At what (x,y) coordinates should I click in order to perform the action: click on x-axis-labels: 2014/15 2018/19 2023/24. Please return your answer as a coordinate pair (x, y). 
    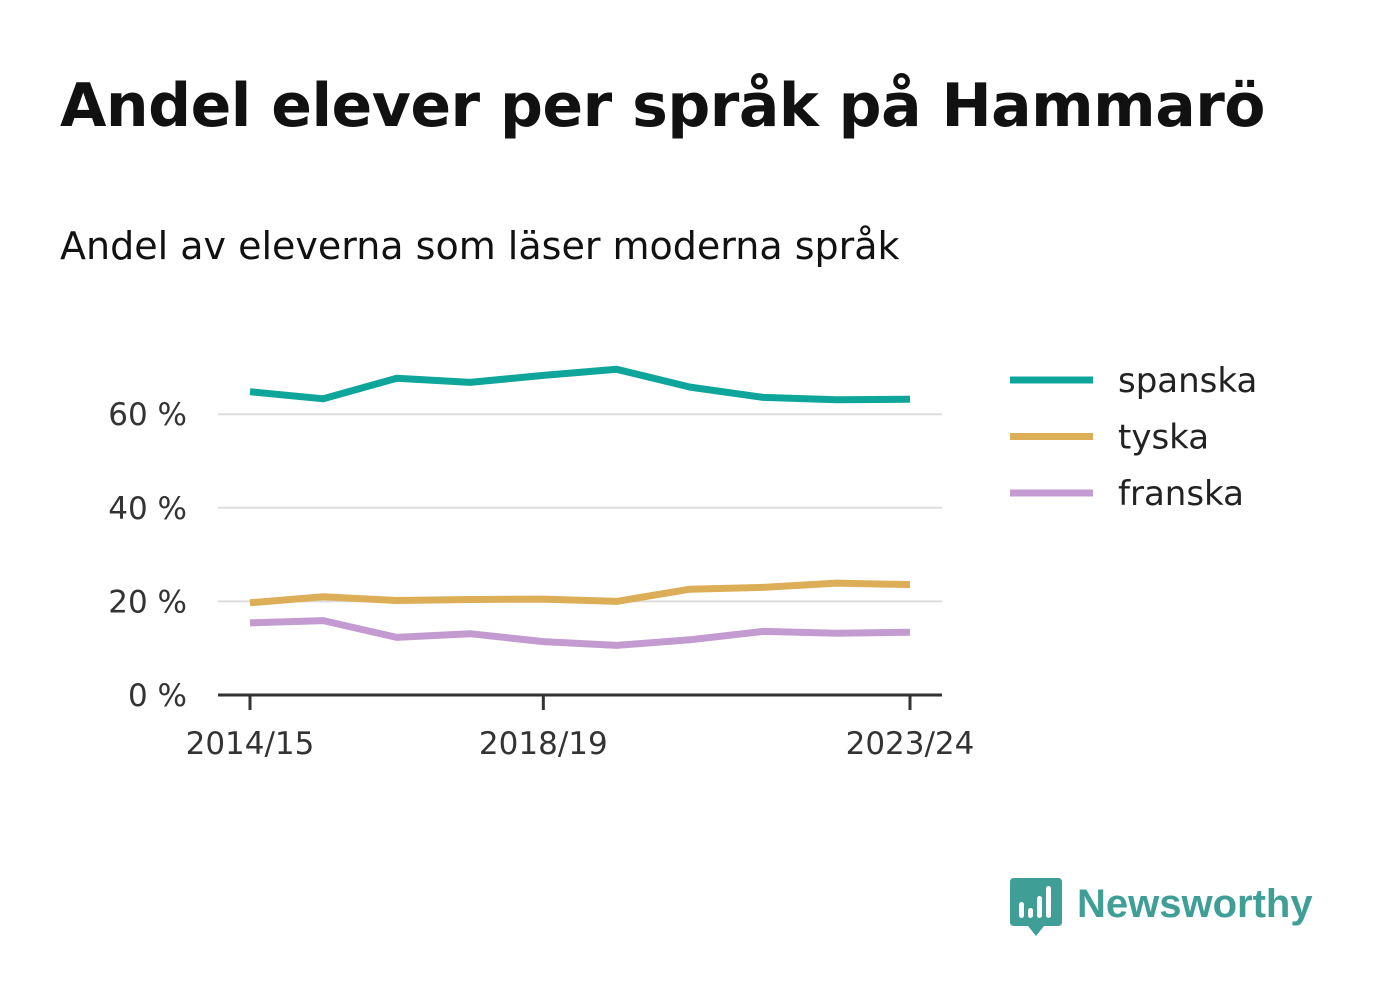
    Looking at the image, I should click on (580, 744).